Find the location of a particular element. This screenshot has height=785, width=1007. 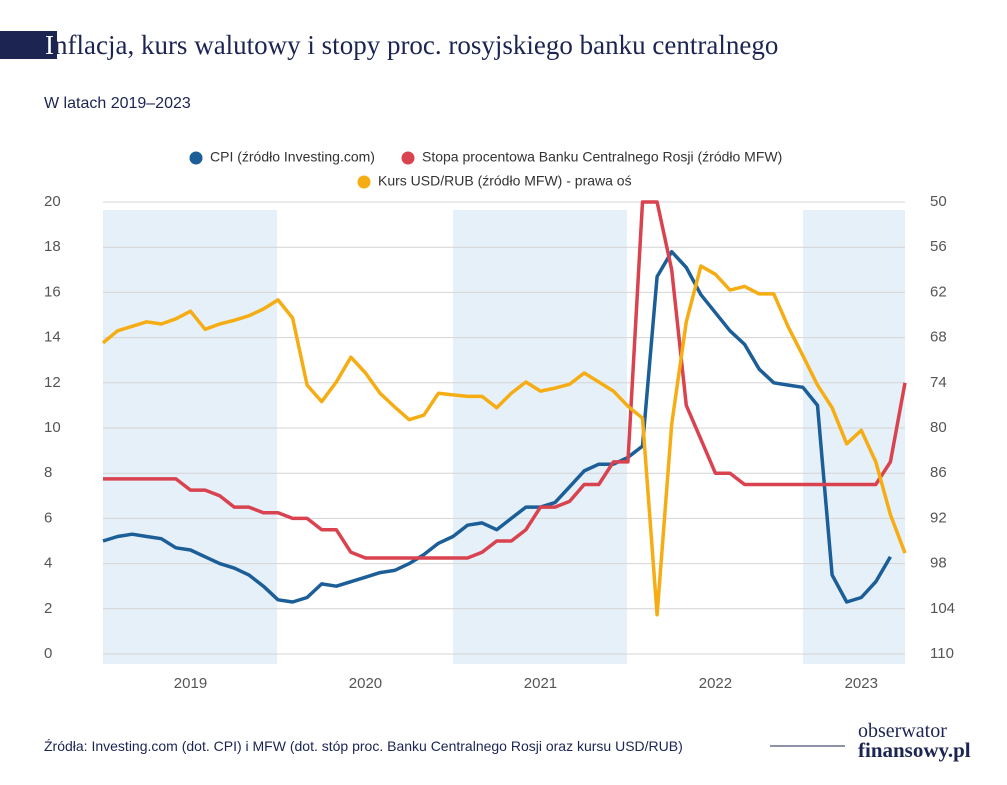

logo-line: obserwator is located at coordinates (902, 731).